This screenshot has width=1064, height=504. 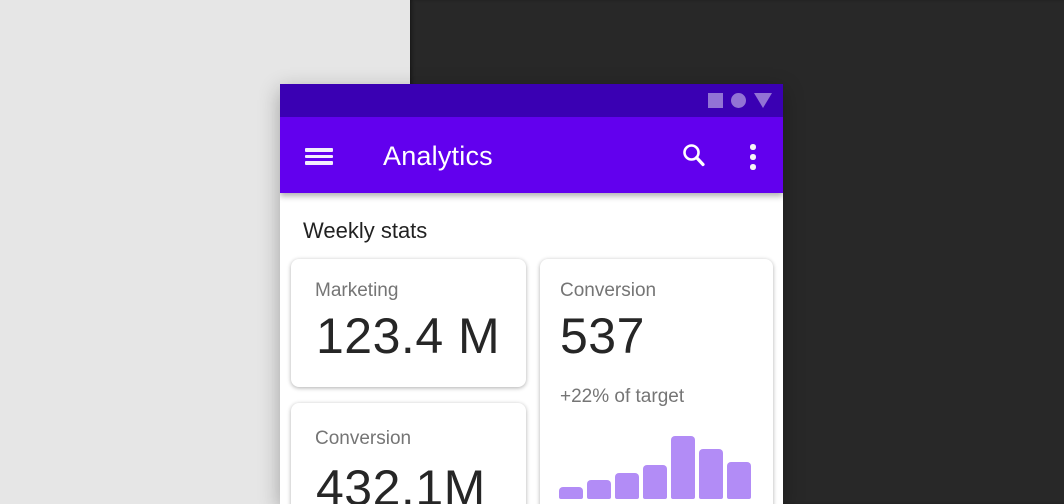 What do you see at coordinates (365, 230) in the screenshot?
I see `section-title: Weekly stats` at bounding box center [365, 230].